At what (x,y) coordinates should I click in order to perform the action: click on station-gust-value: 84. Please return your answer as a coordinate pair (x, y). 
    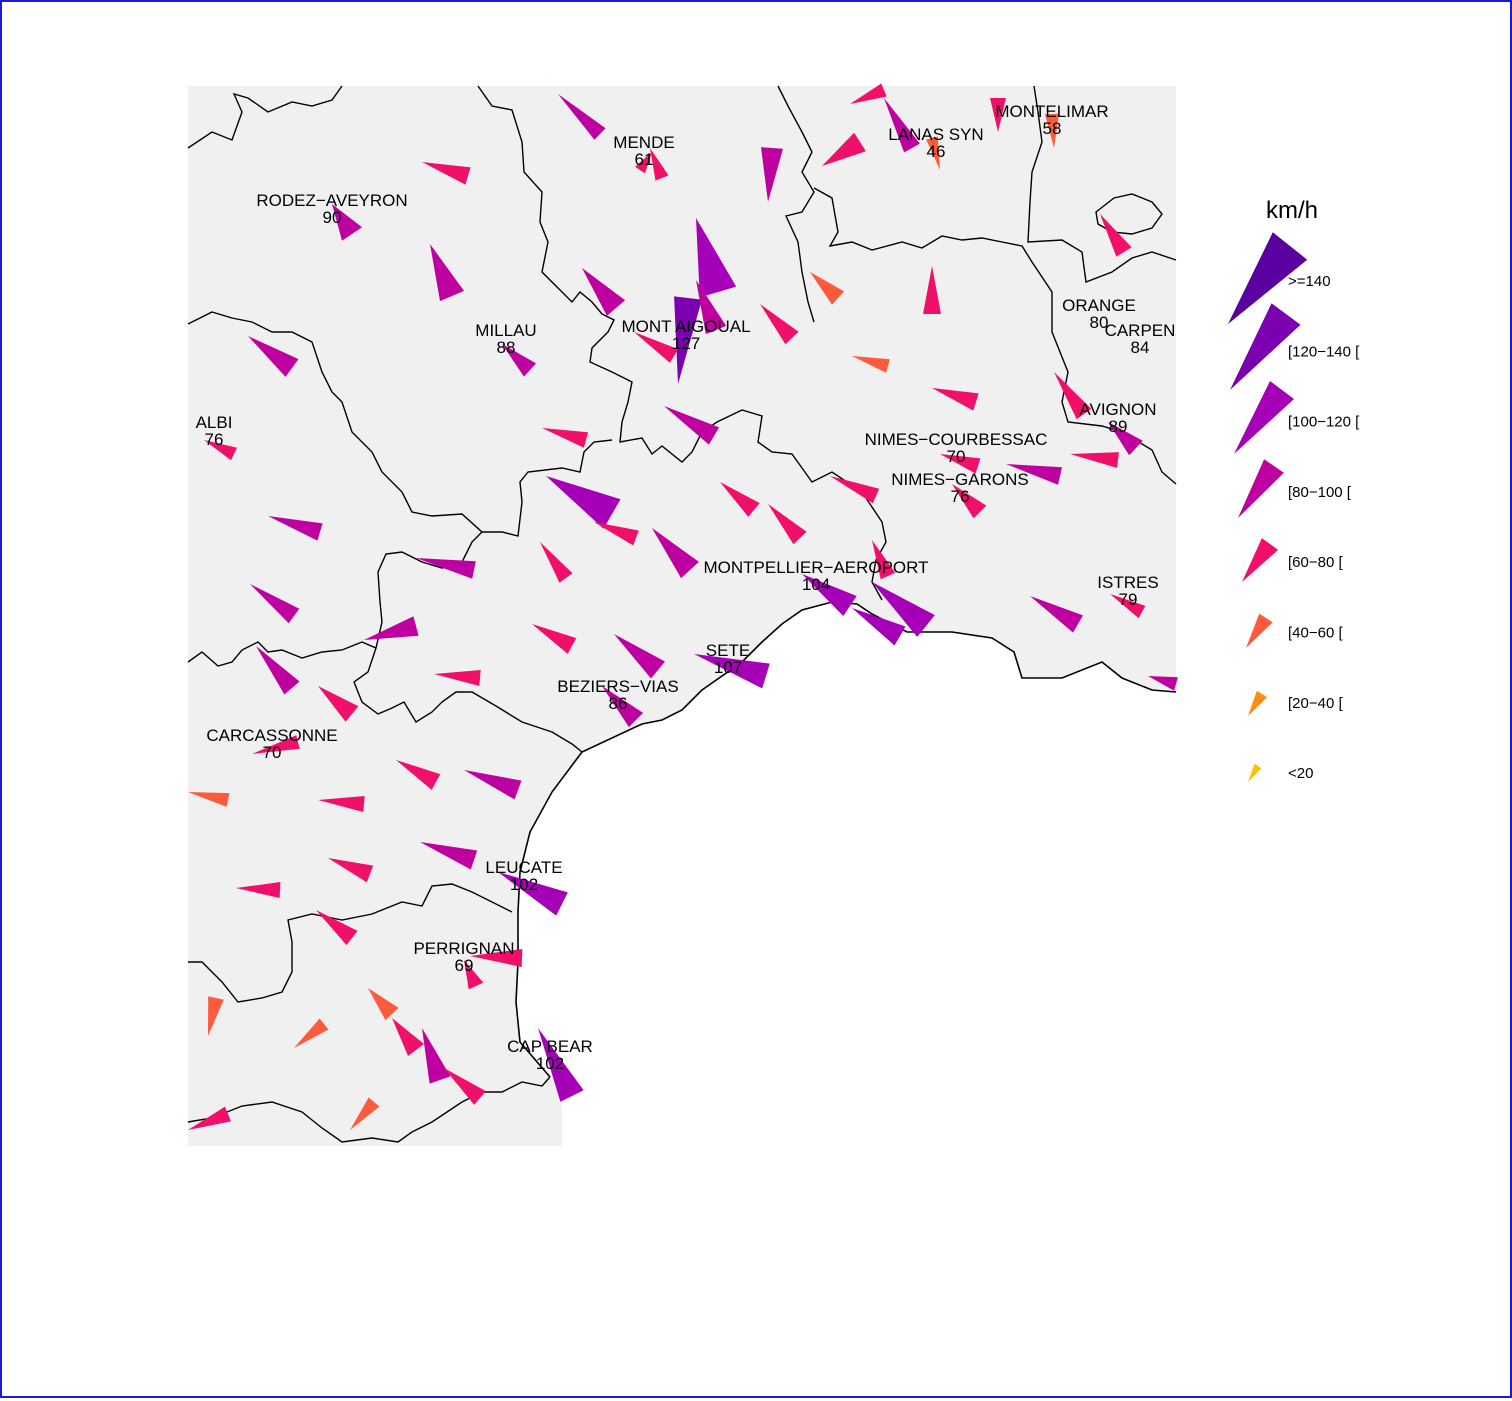
    Looking at the image, I should click on (1140, 347).